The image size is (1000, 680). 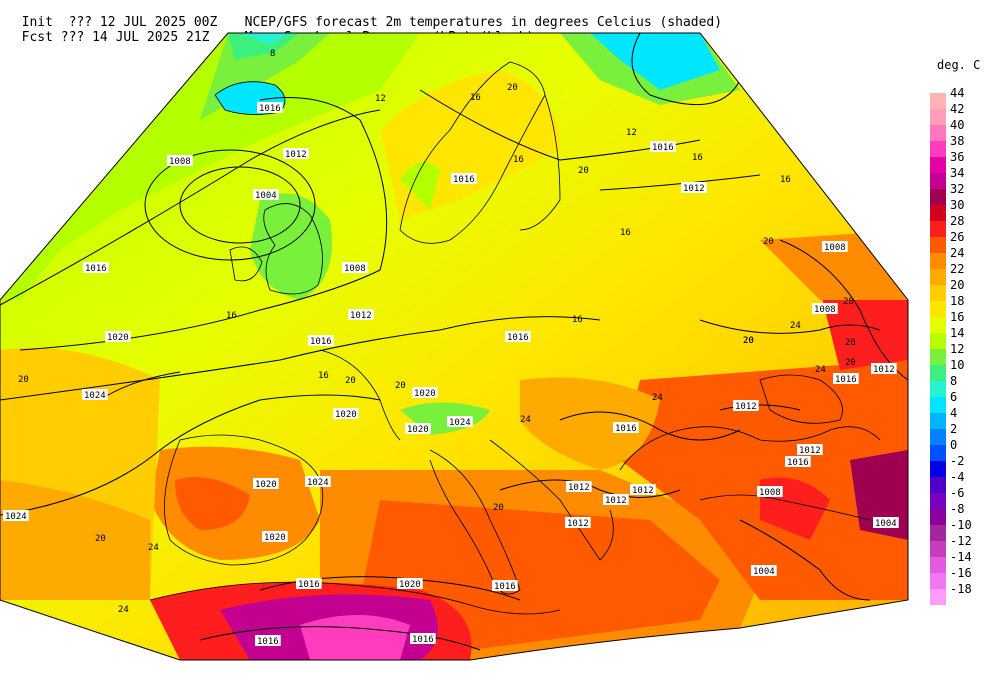 I want to click on legend-label: 16, so click(x=957, y=317).